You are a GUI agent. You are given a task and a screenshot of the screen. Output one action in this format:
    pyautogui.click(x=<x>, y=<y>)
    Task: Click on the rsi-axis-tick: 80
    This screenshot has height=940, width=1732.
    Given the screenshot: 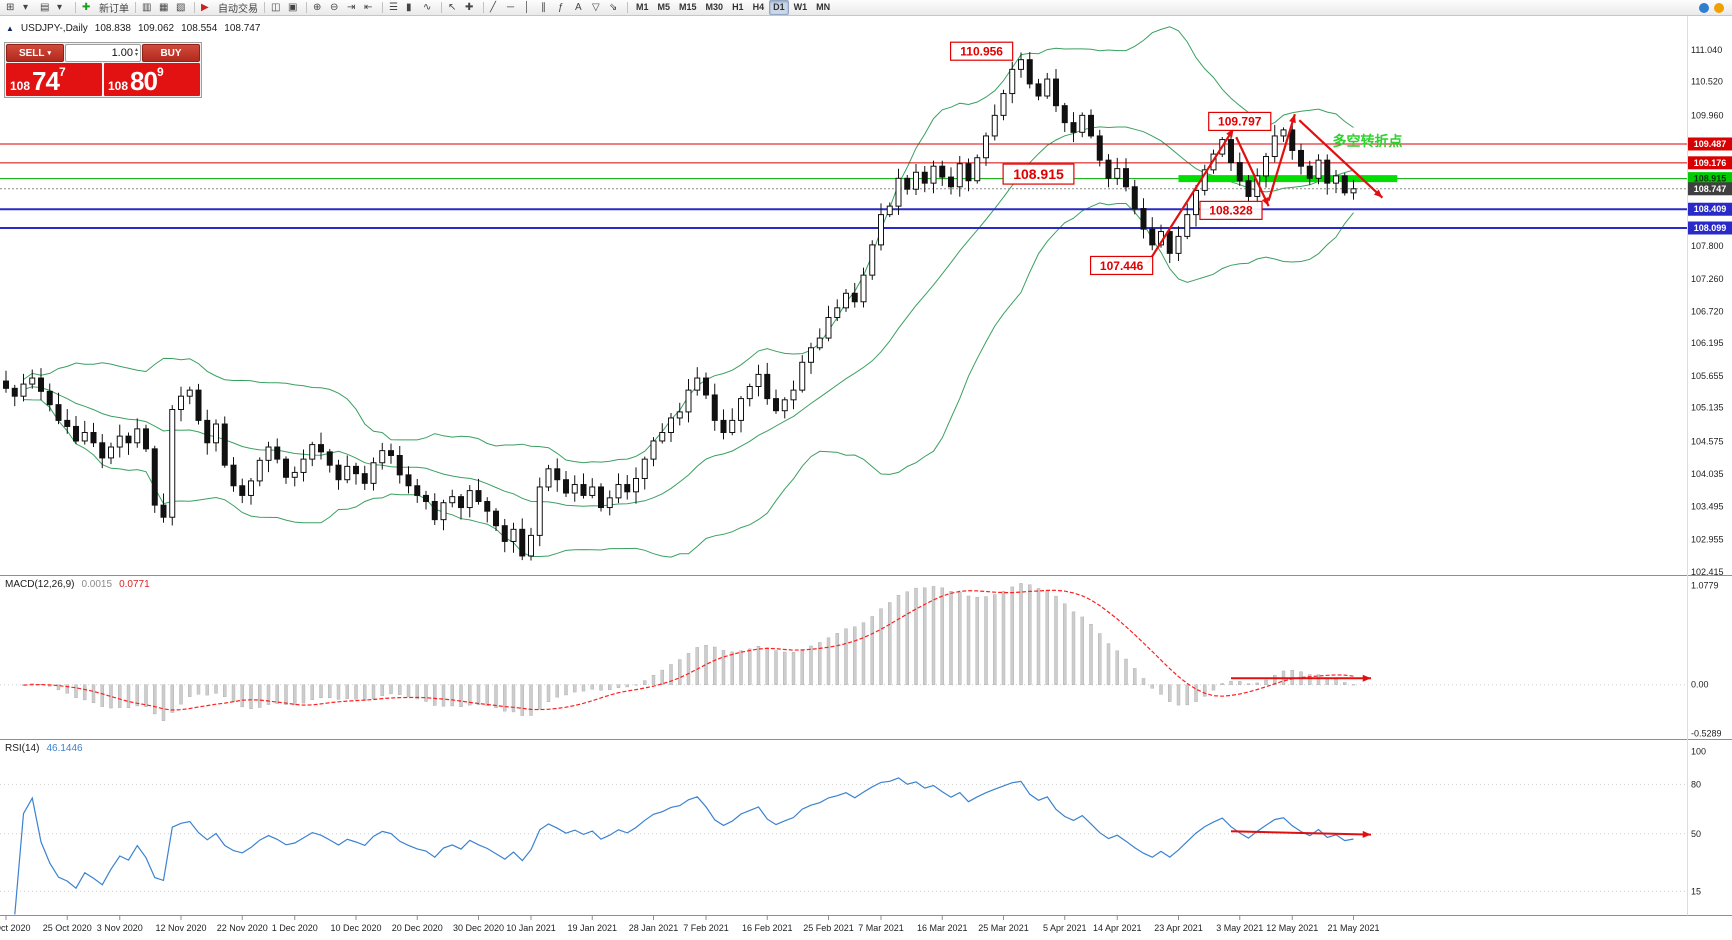 What is the action you would take?
    pyautogui.click(x=1696, y=784)
    